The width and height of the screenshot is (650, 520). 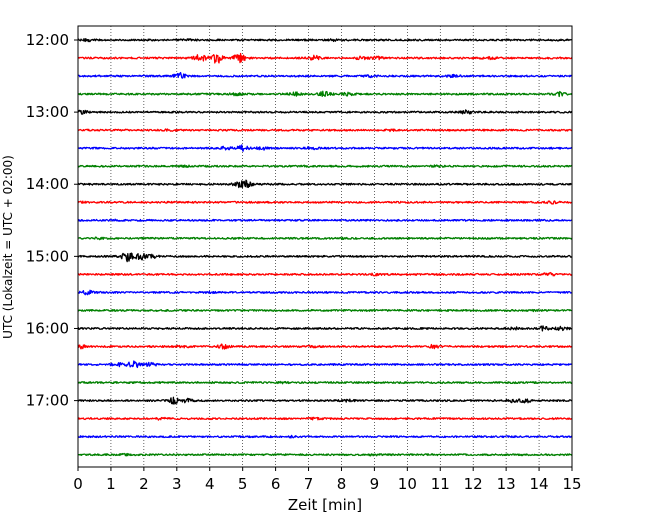 I want to click on x-tick-label: 10, so click(x=407, y=484).